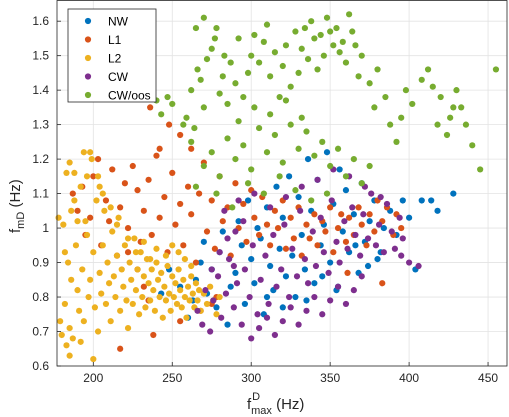 This screenshot has width=509, height=417. What do you see at coordinates (115, 40) in the screenshot?
I see `legend-label-l1: L1` at bounding box center [115, 40].